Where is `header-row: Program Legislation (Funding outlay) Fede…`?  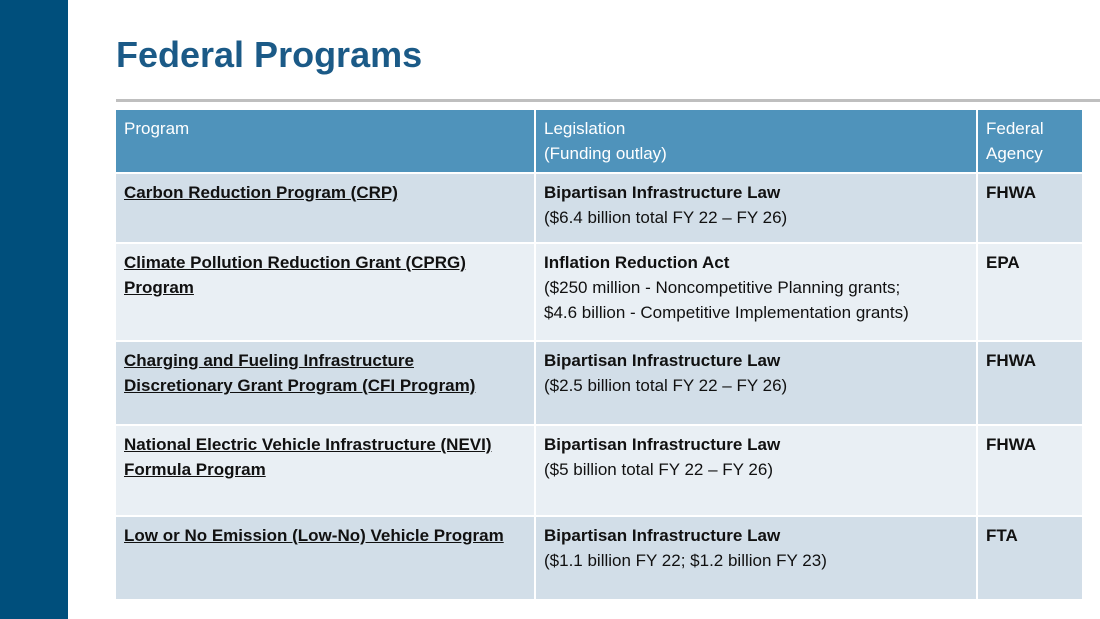 header-row: Program Legislation (Funding outlay) Fede… is located at coordinates (600, 142).